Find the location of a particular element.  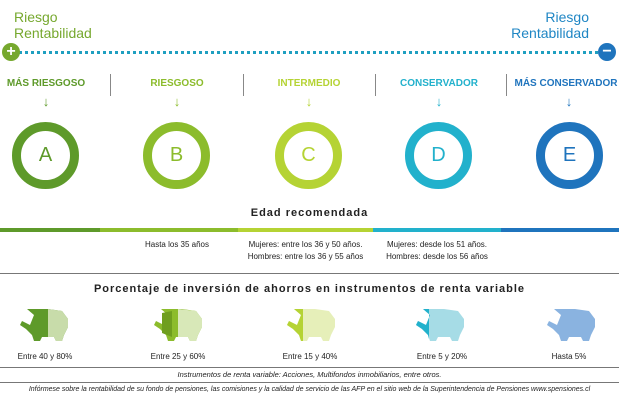

fund-a-percent: Entre 40 y 80% is located at coordinates (45, 356).